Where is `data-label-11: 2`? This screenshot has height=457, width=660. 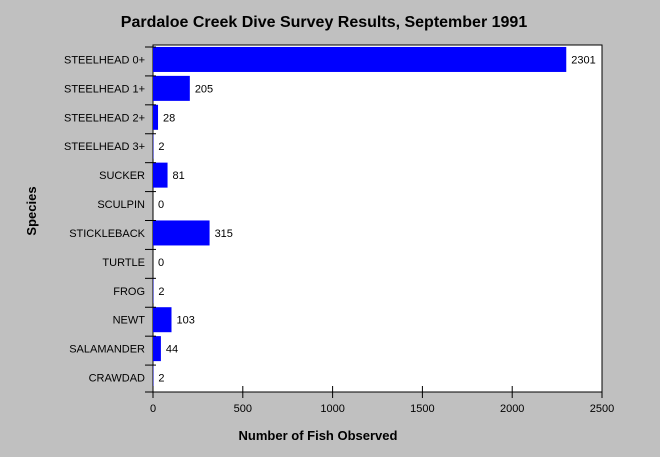
data-label-11: 2 is located at coordinates (161, 379).